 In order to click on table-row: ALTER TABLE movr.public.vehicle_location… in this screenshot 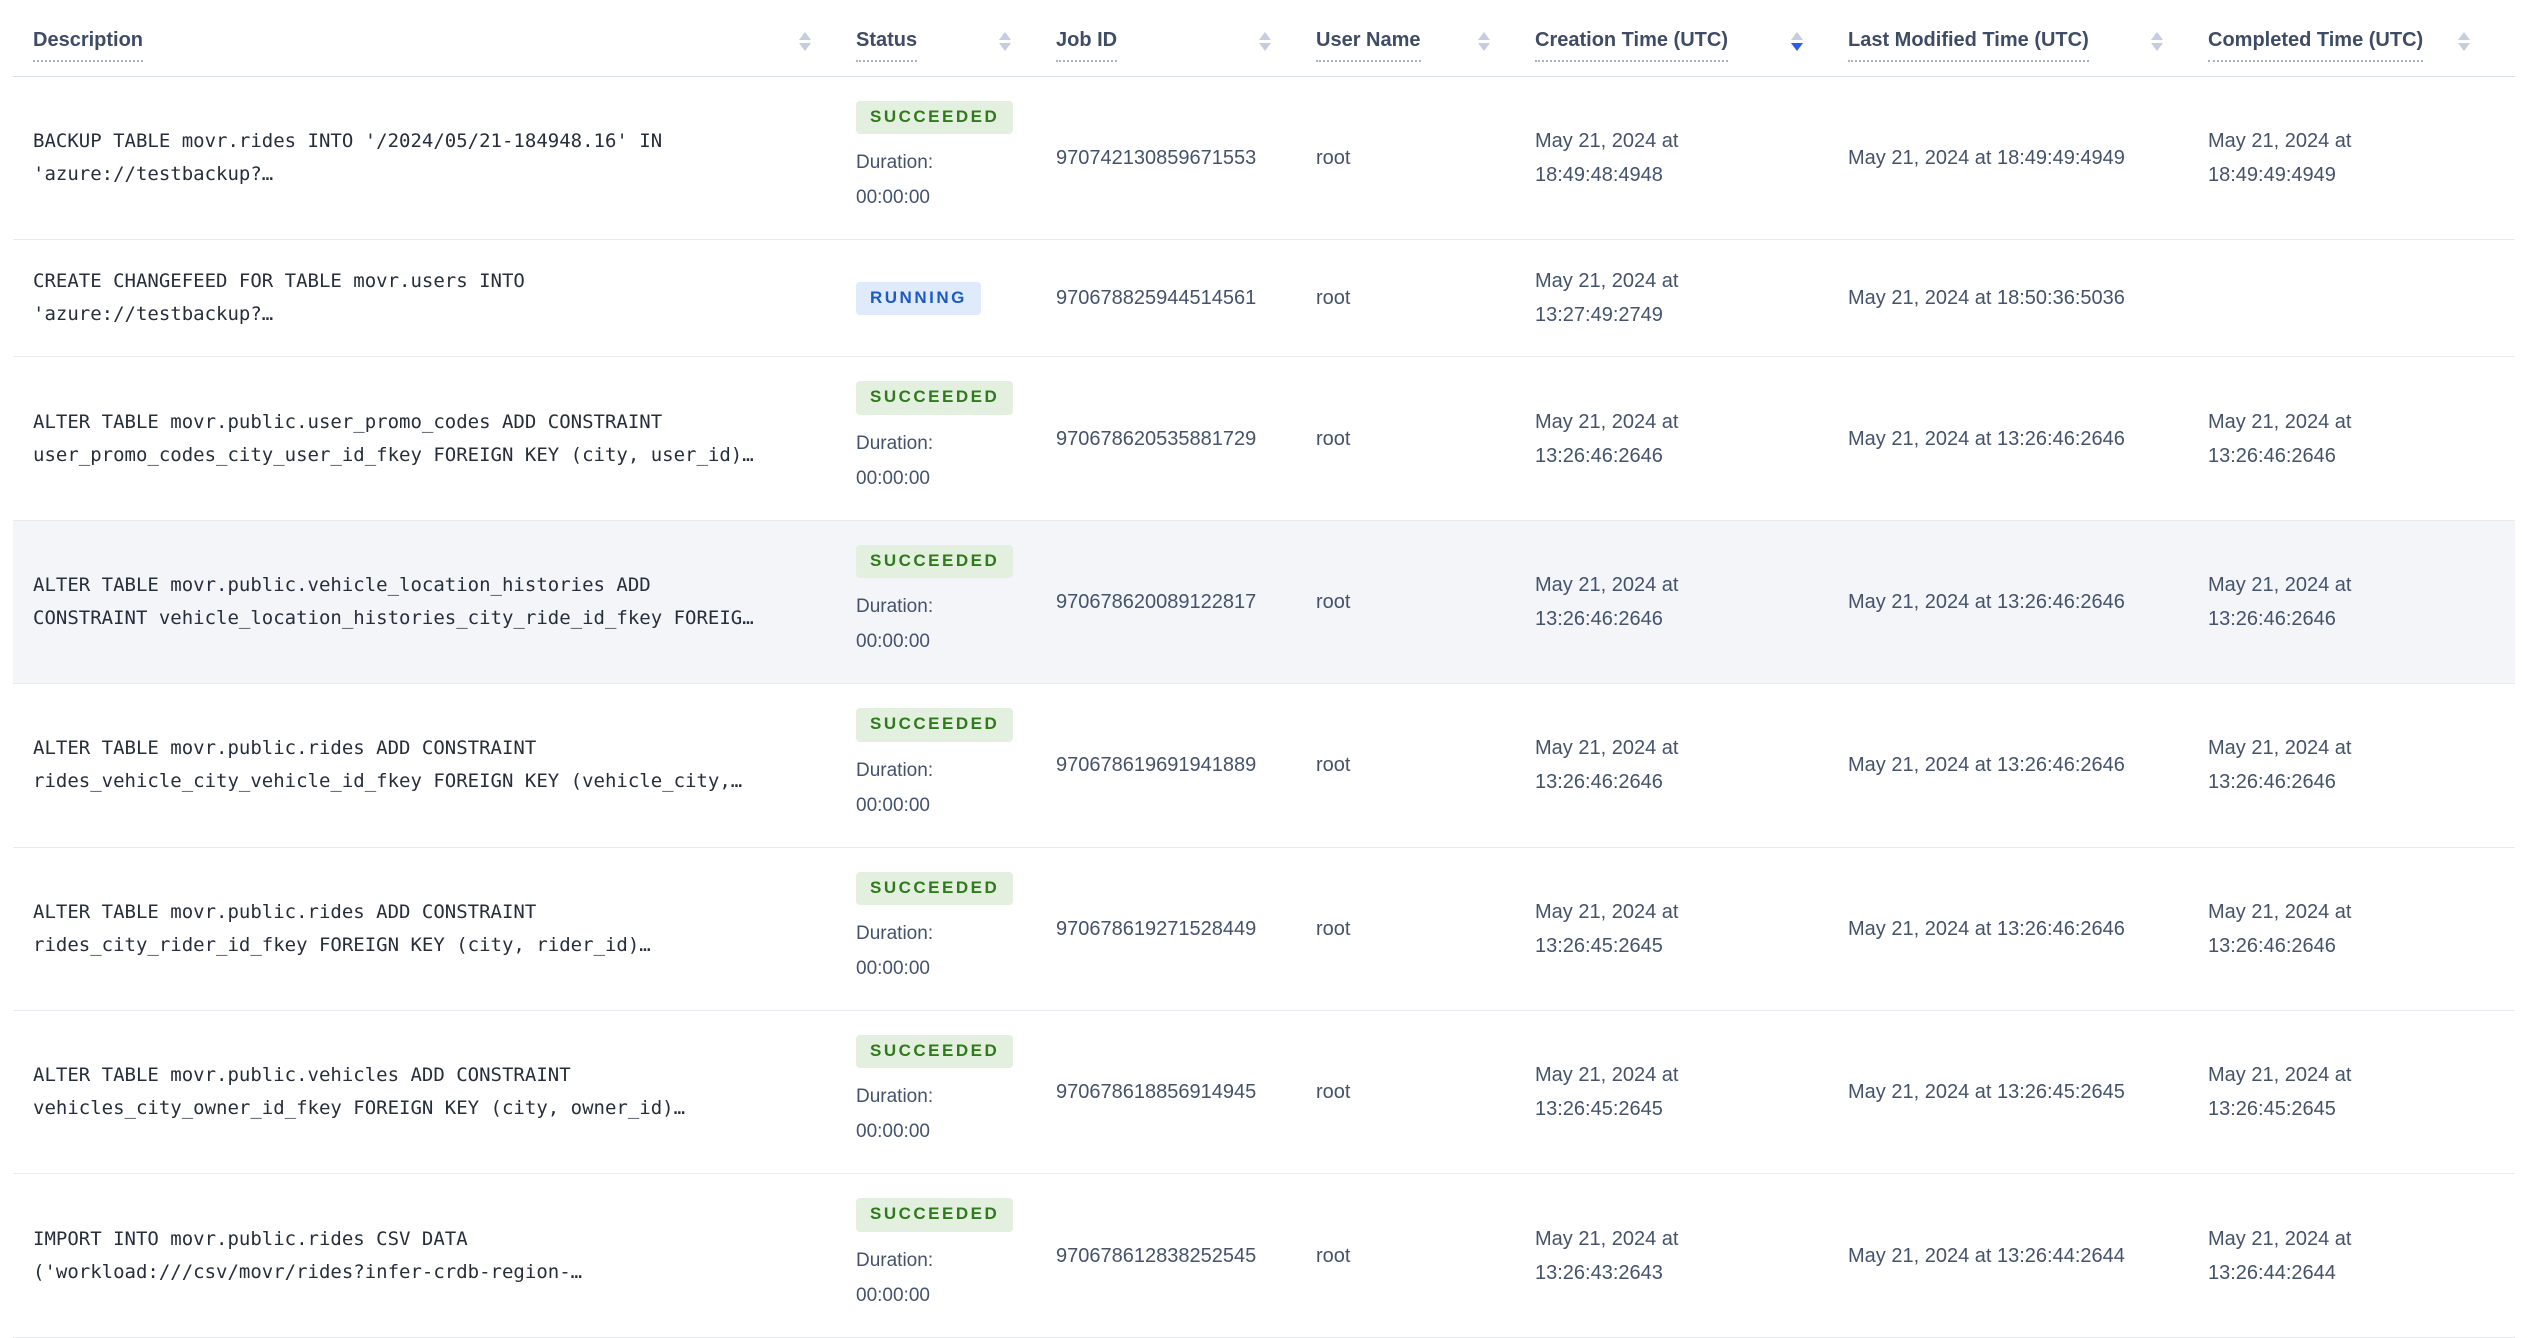, I will do `click(1264, 602)`.